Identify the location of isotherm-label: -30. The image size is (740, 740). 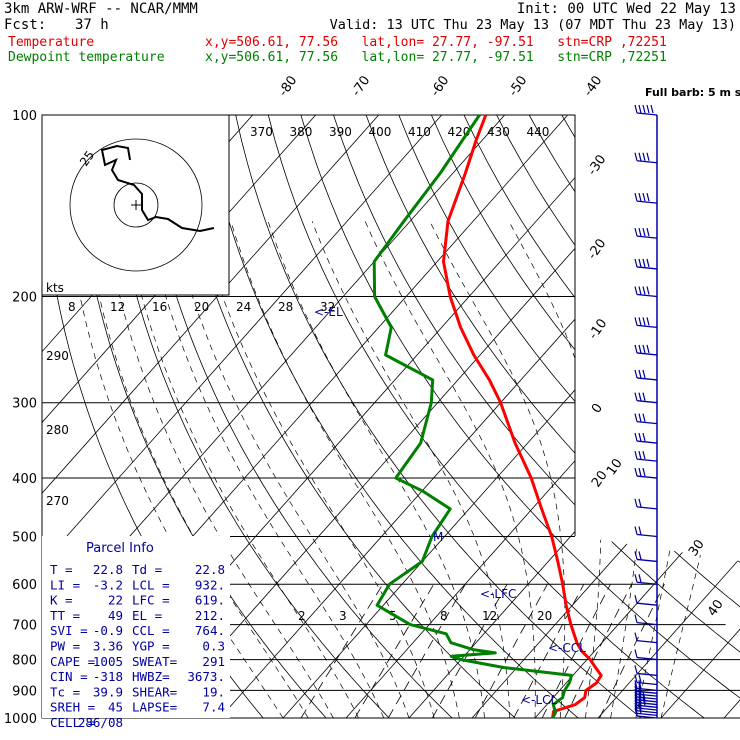
(597, 165).